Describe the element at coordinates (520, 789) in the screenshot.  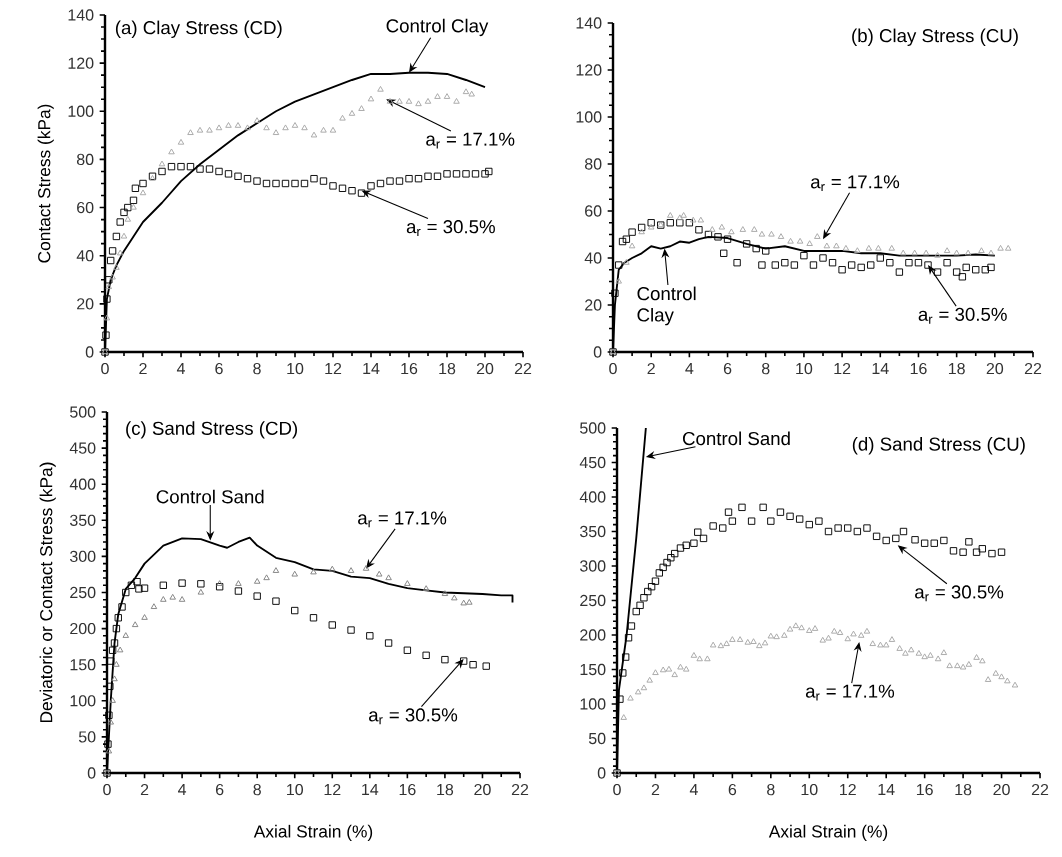
I see `x-tick-label: 22` at that location.